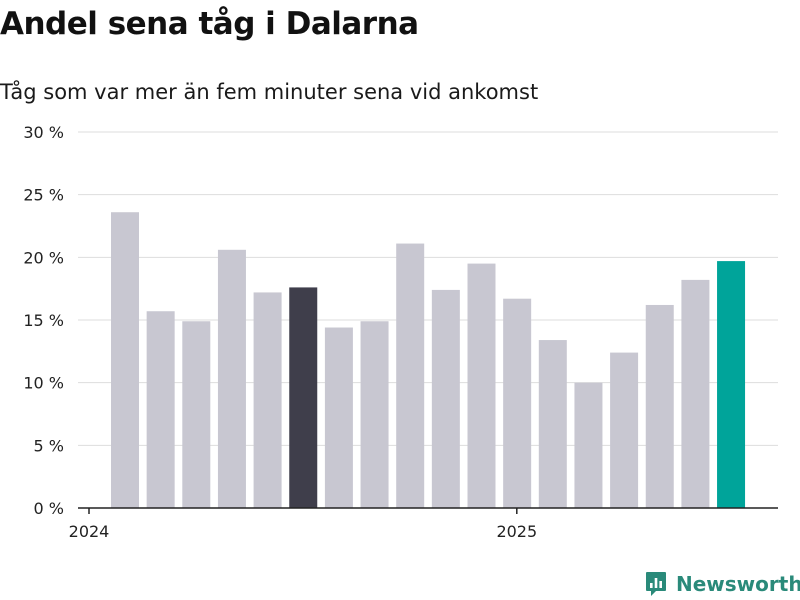  I want to click on x-tick-label: 2024, so click(89, 531).